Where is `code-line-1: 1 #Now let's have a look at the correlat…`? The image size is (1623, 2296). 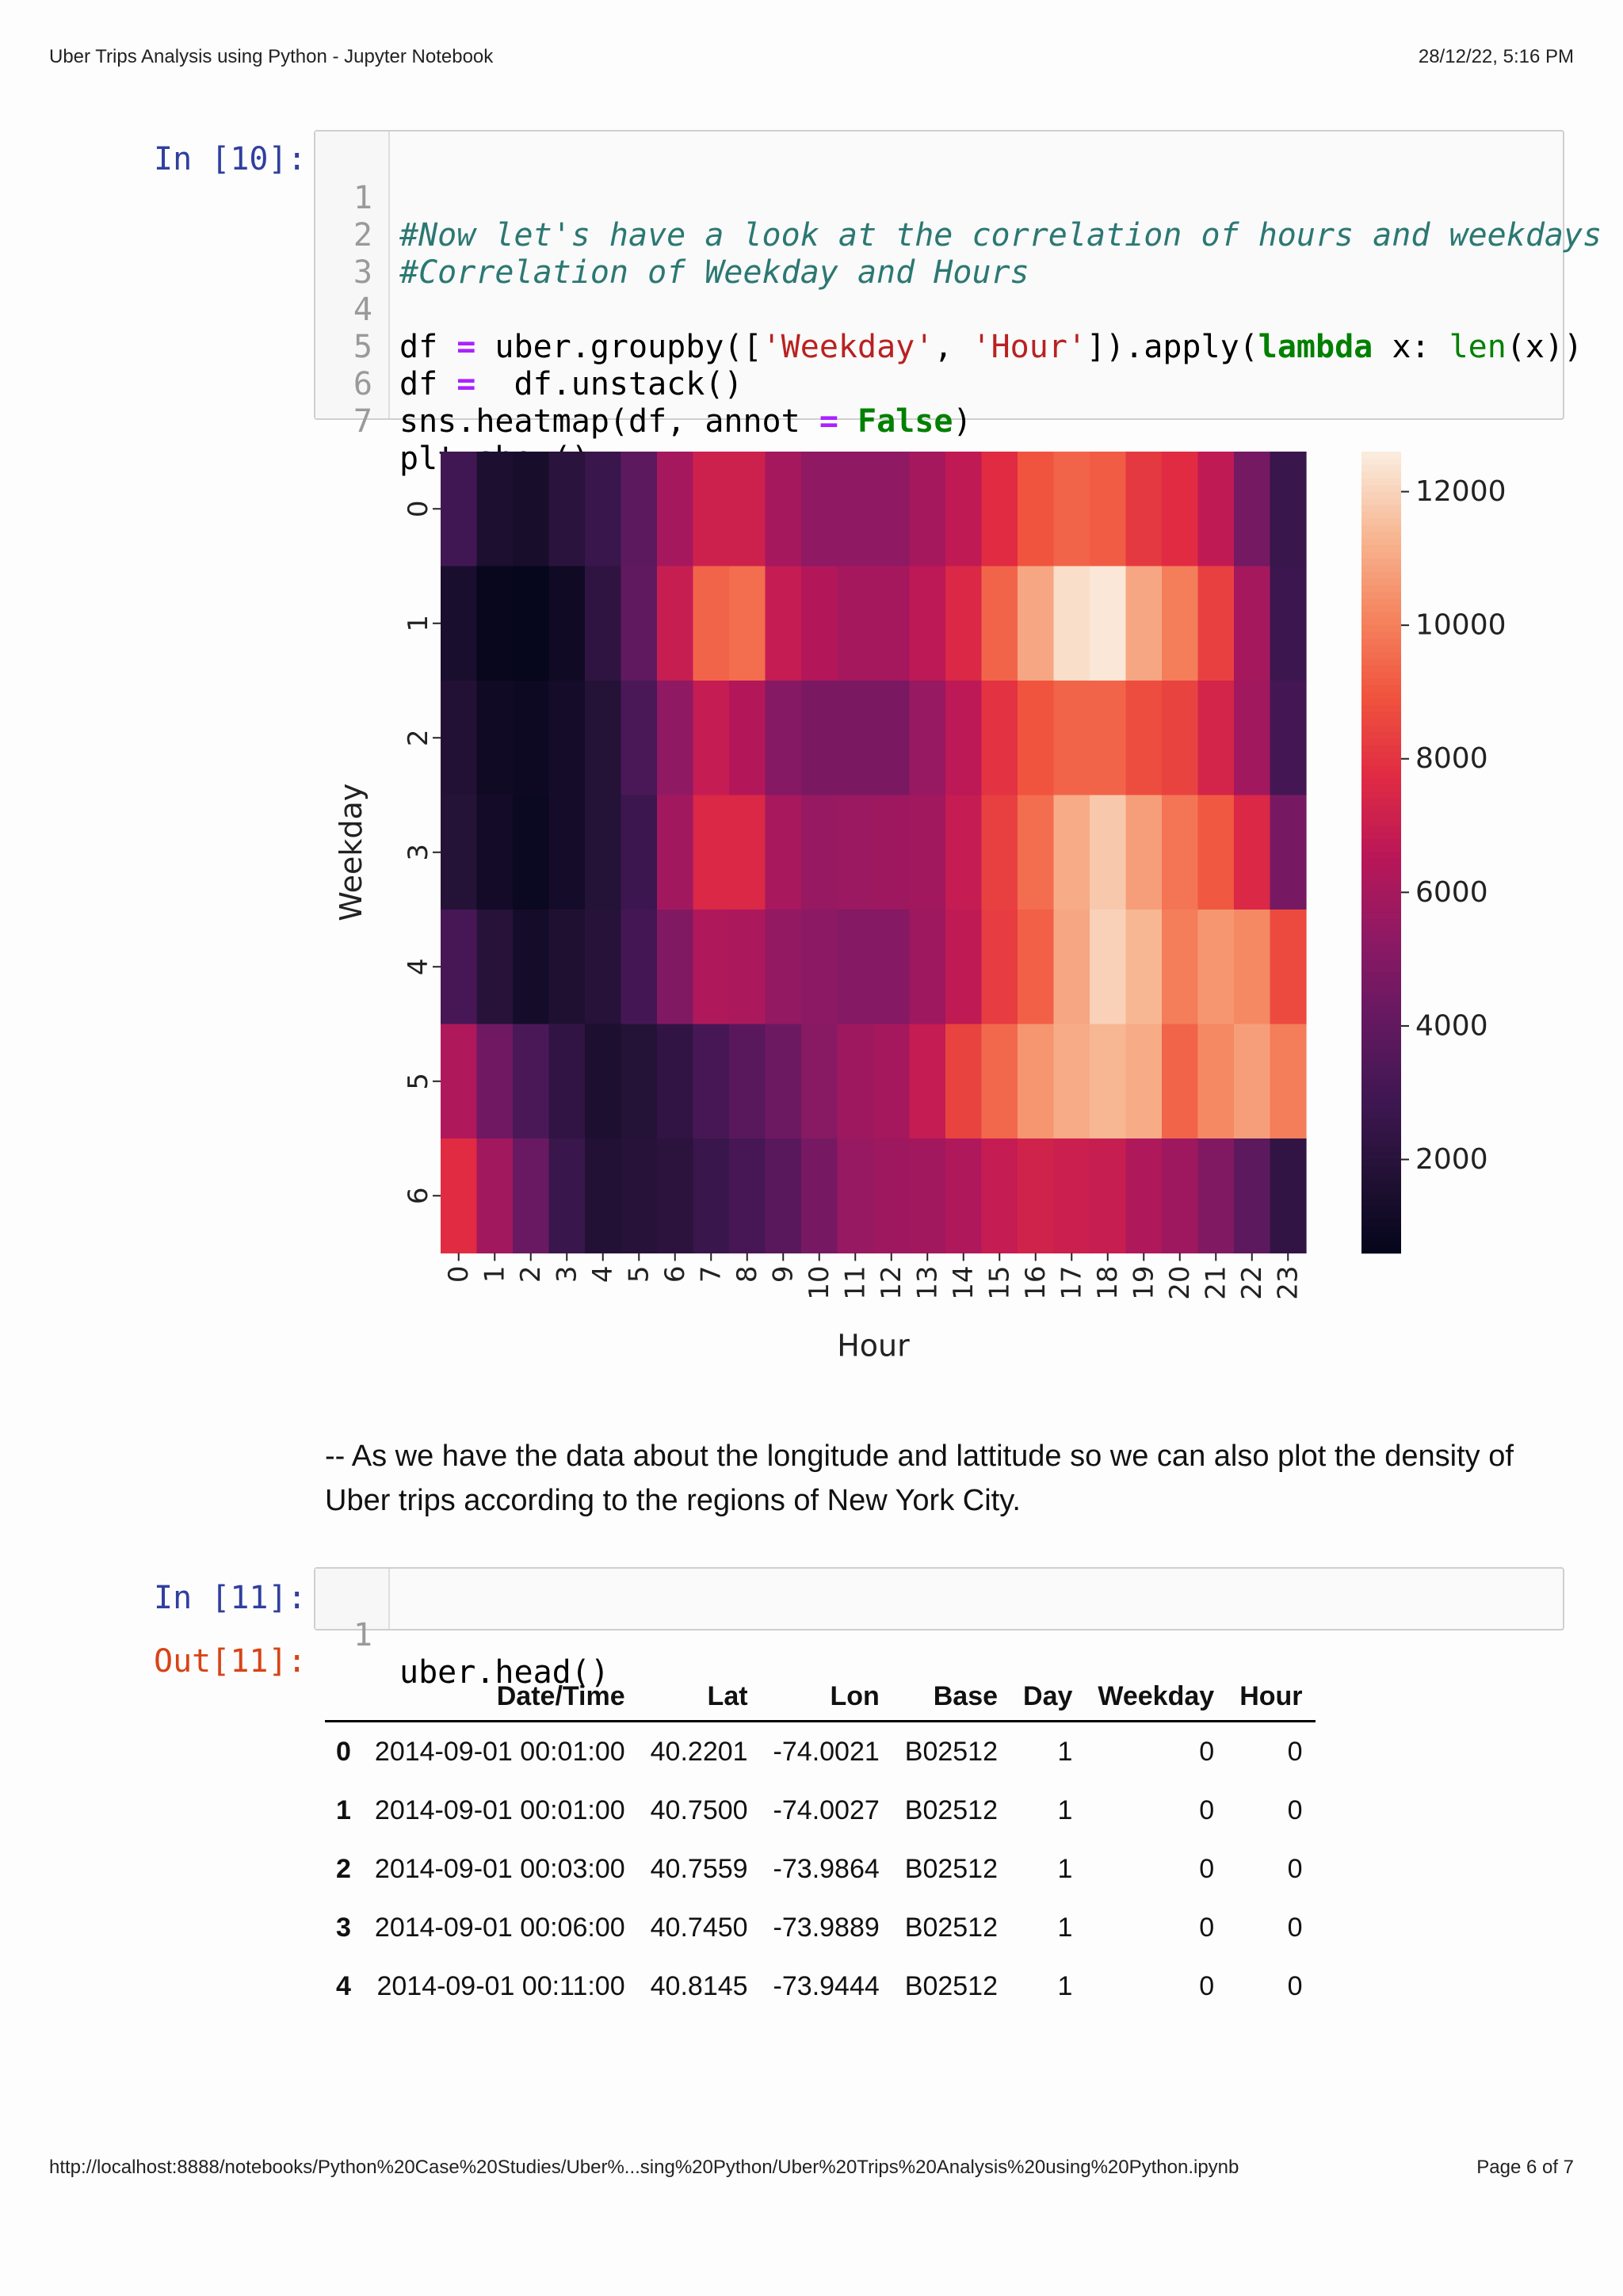
code-line-1: 1 #Now let's have a look at the correlat… is located at coordinates (959, 198).